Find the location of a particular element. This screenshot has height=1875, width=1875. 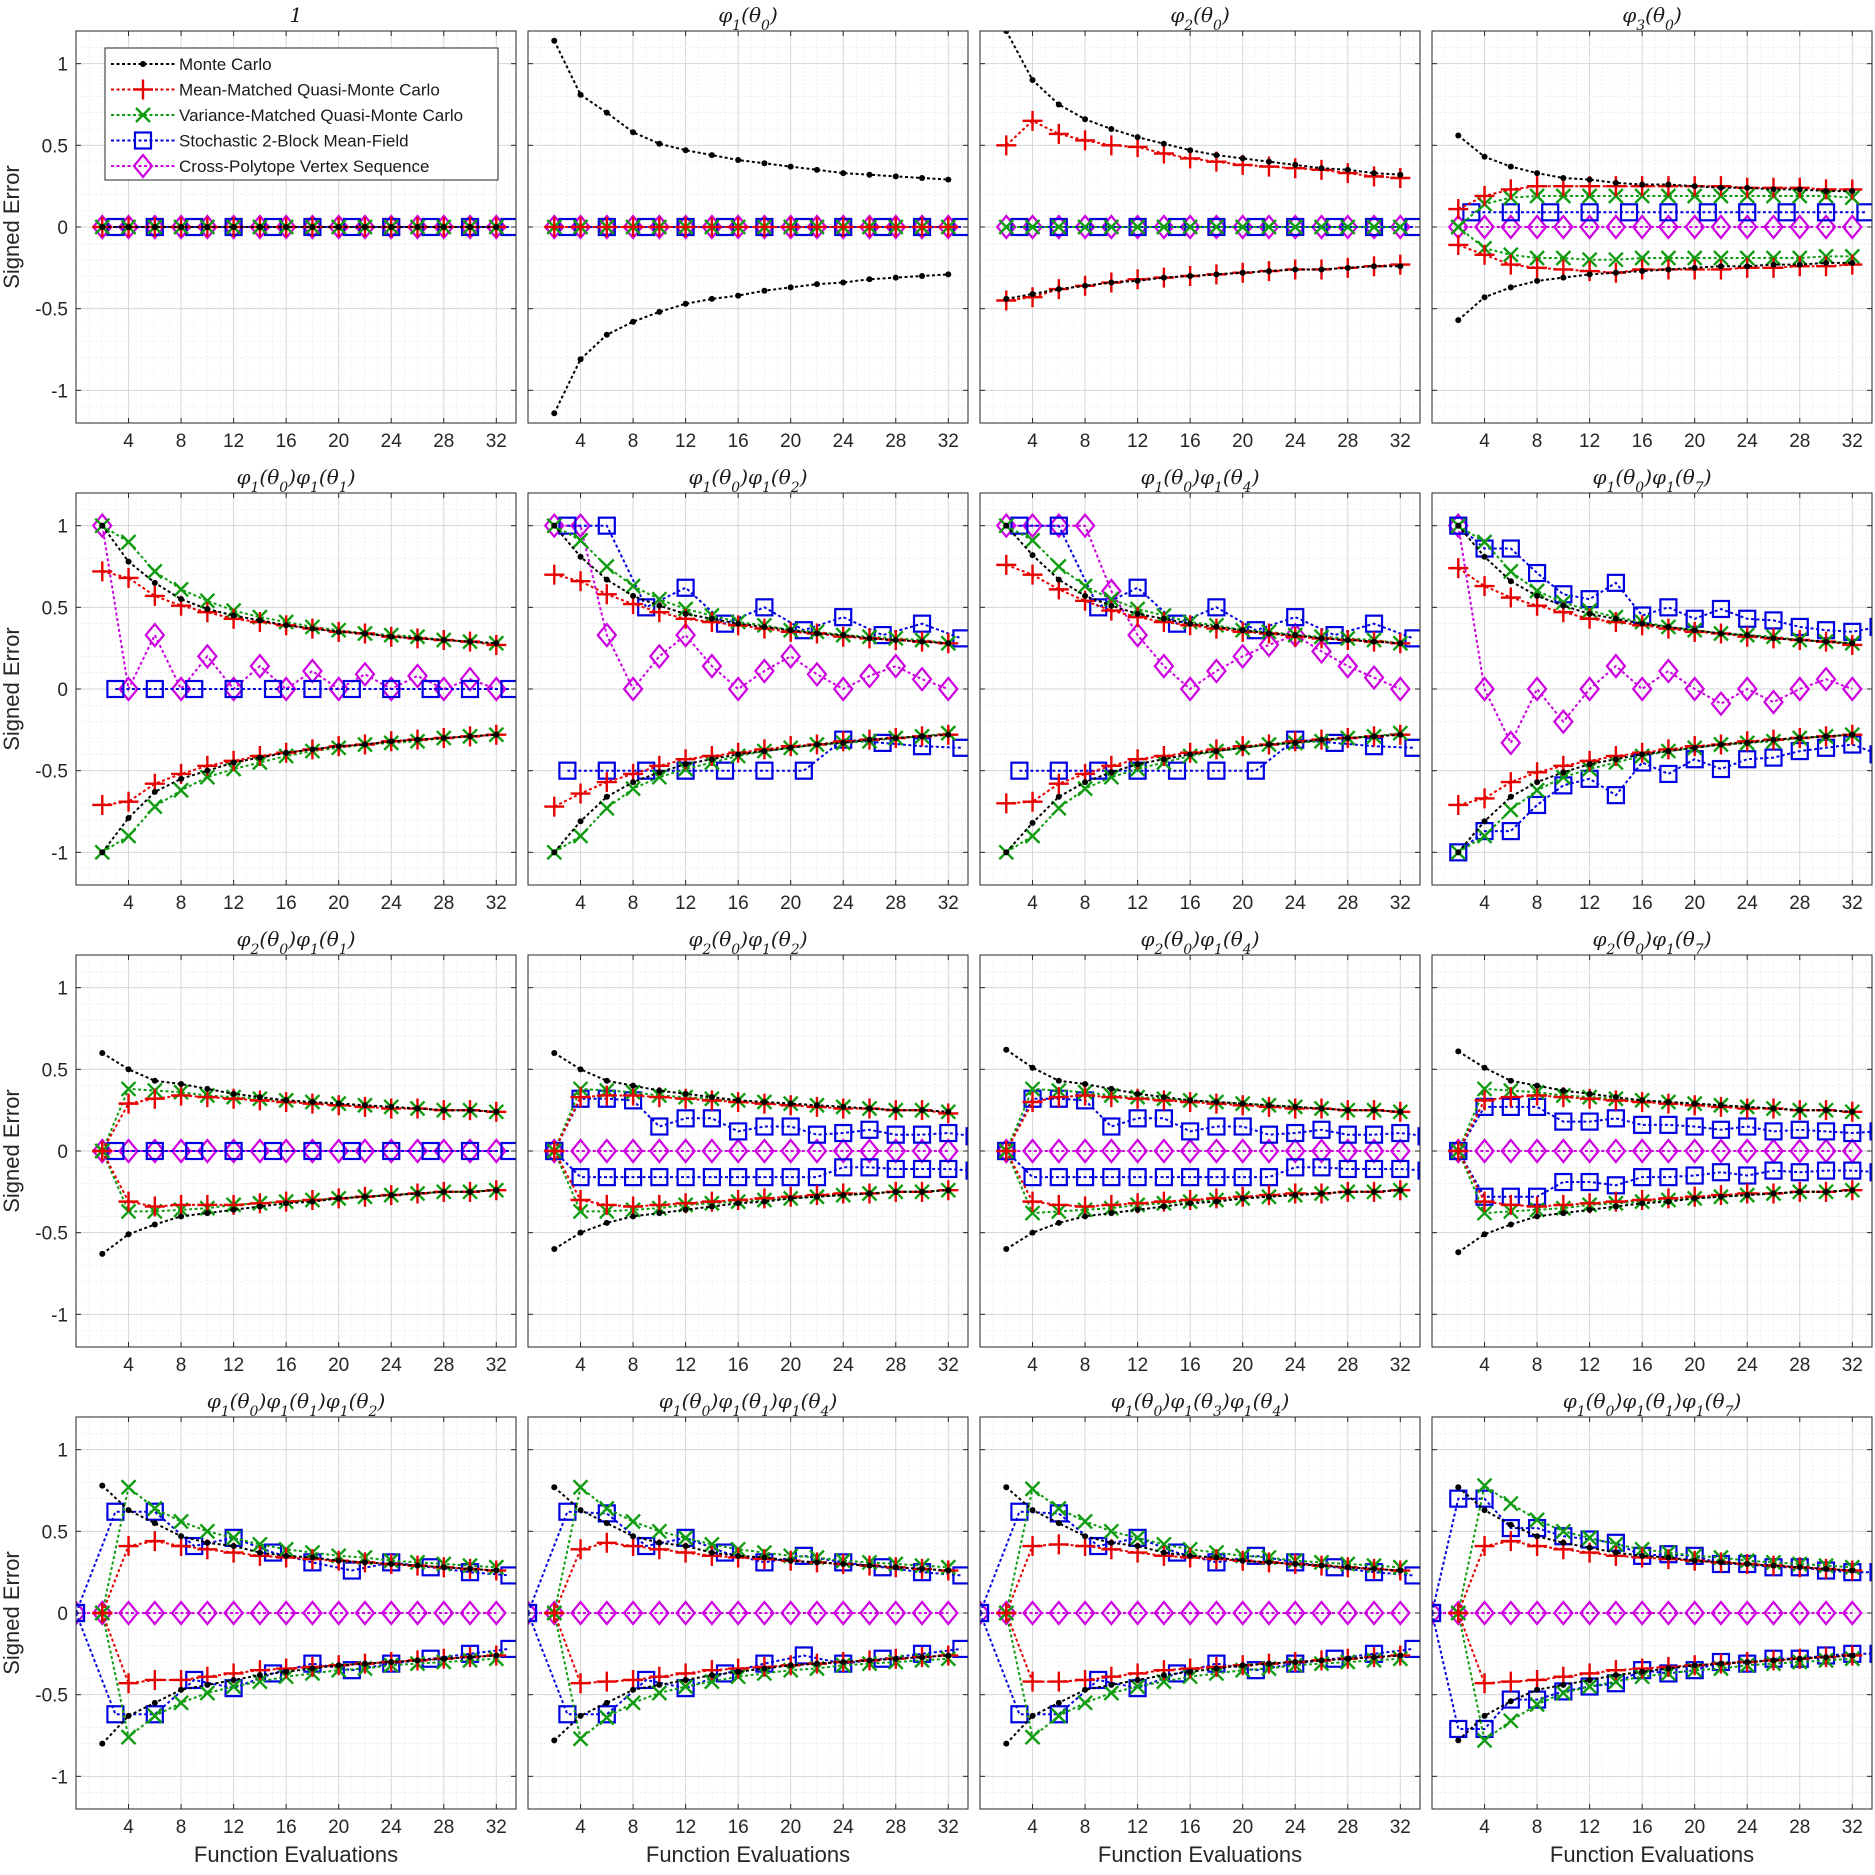

series-line-sb_u is located at coordinates (1652, 1555).